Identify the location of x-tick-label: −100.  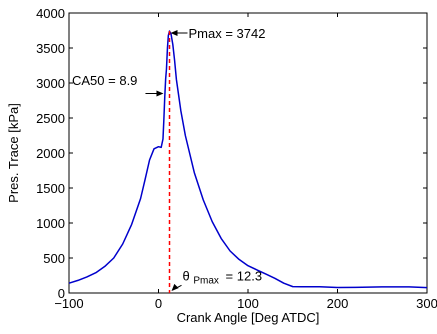
(68, 303).